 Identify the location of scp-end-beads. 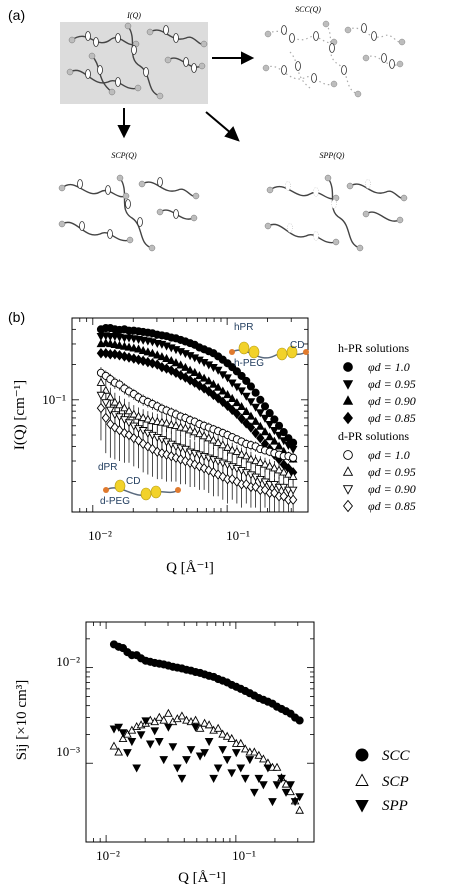
(129, 213).